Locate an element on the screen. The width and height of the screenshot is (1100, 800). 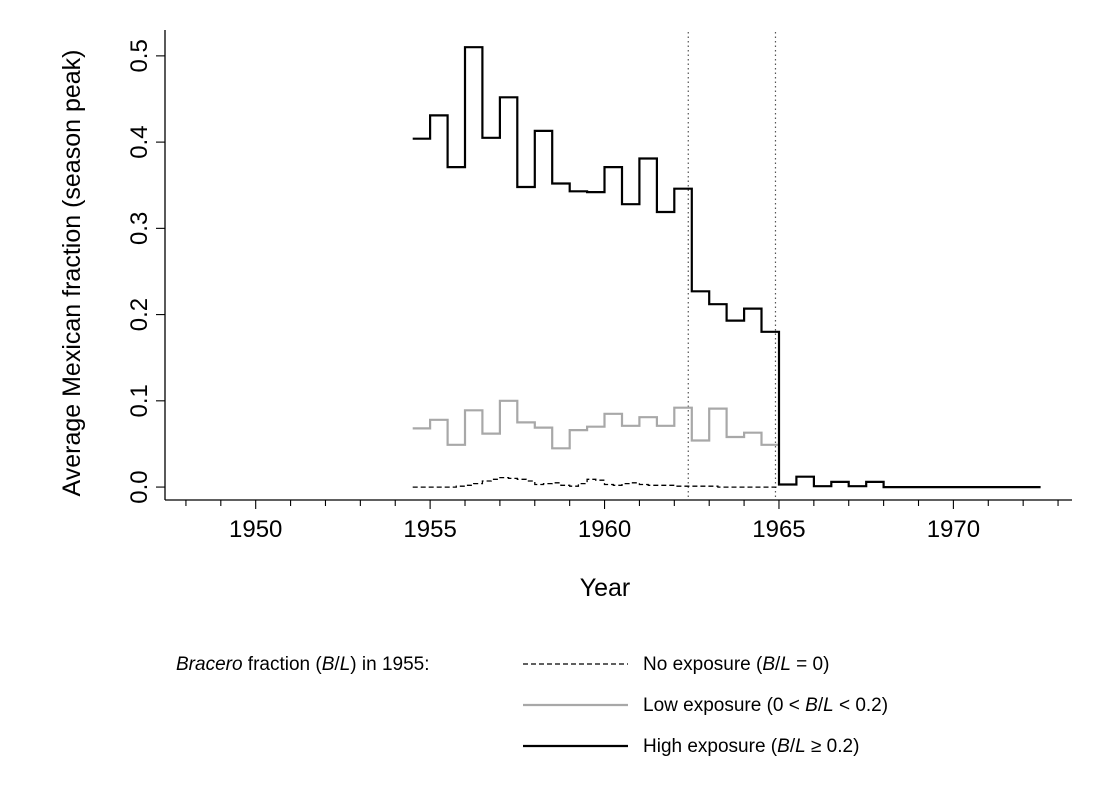
x-tick-label: 1970 is located at coordinates (953, 529).